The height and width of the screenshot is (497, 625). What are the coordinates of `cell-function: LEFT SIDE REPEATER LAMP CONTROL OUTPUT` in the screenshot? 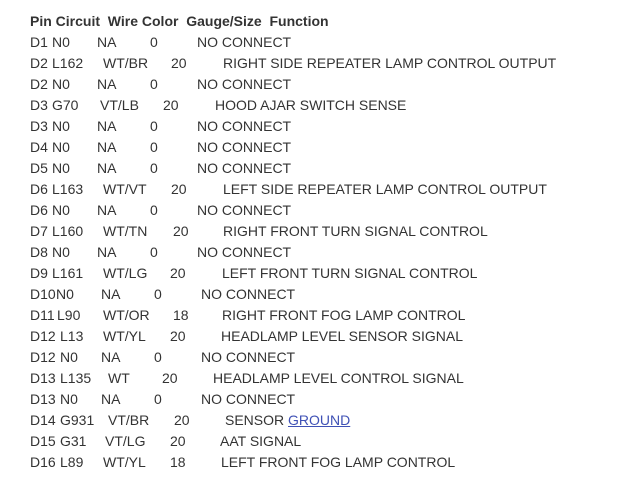 It's located at (385, 189).